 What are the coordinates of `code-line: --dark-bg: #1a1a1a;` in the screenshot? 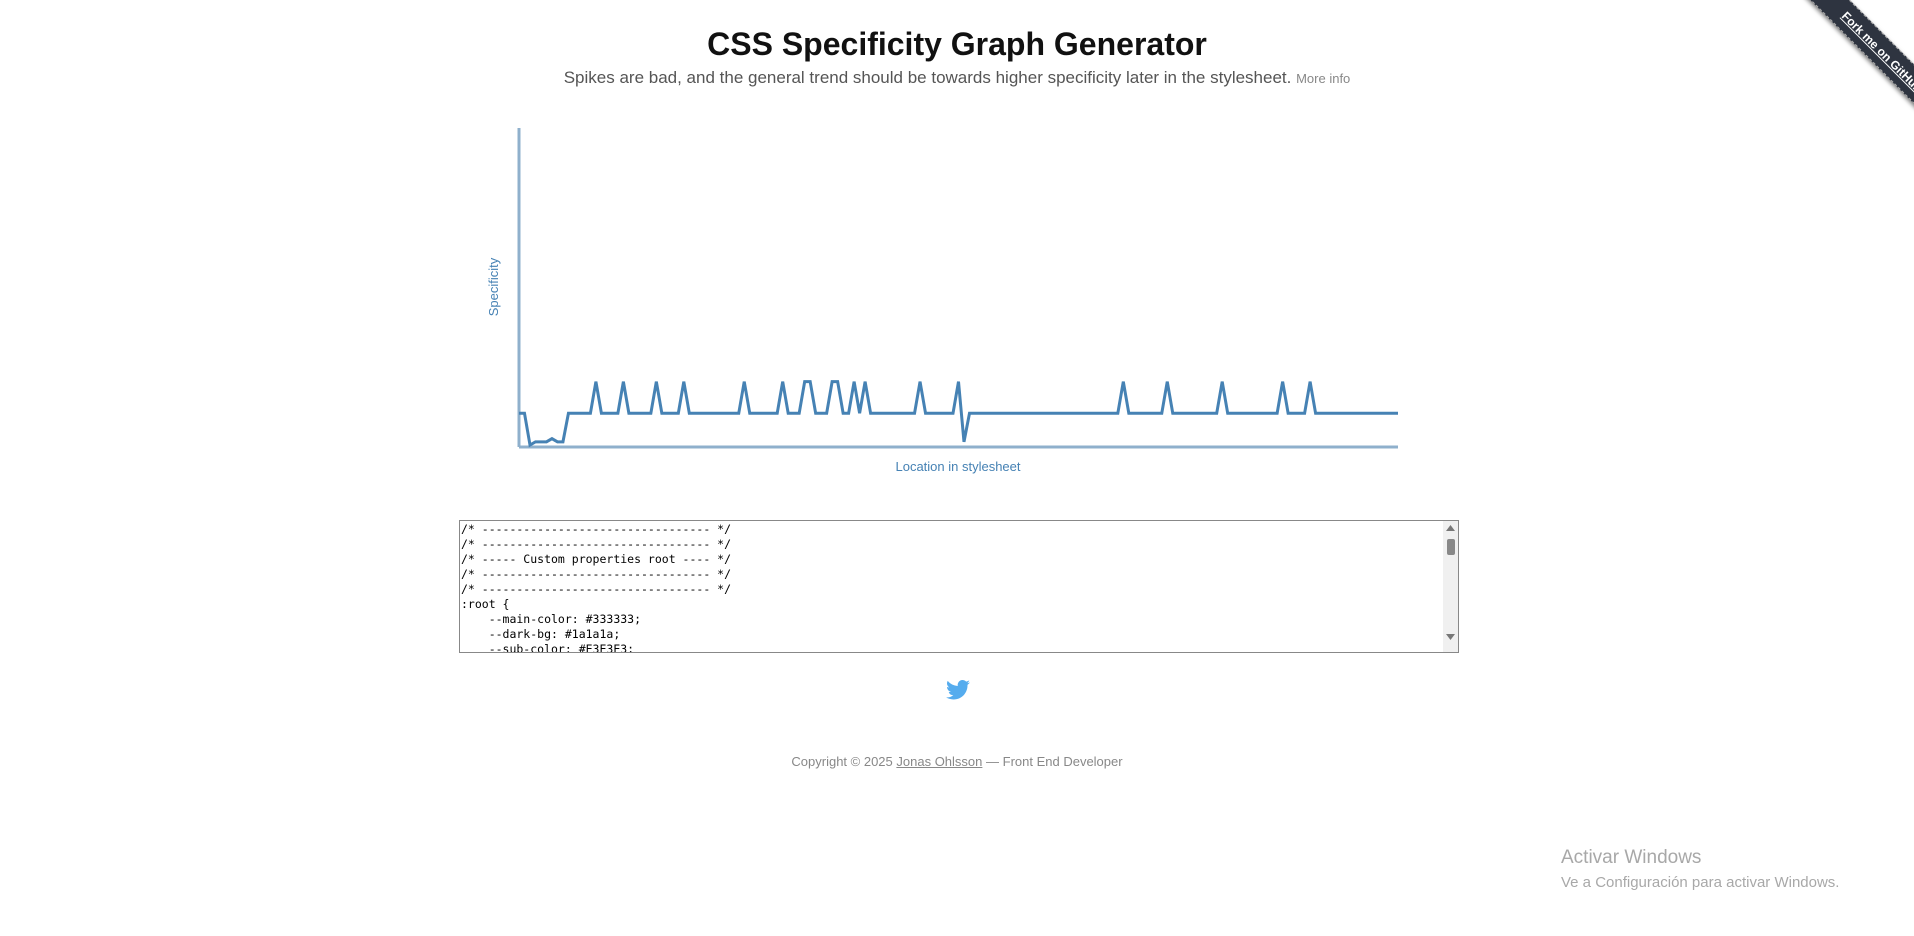 It's located at (541, 634).